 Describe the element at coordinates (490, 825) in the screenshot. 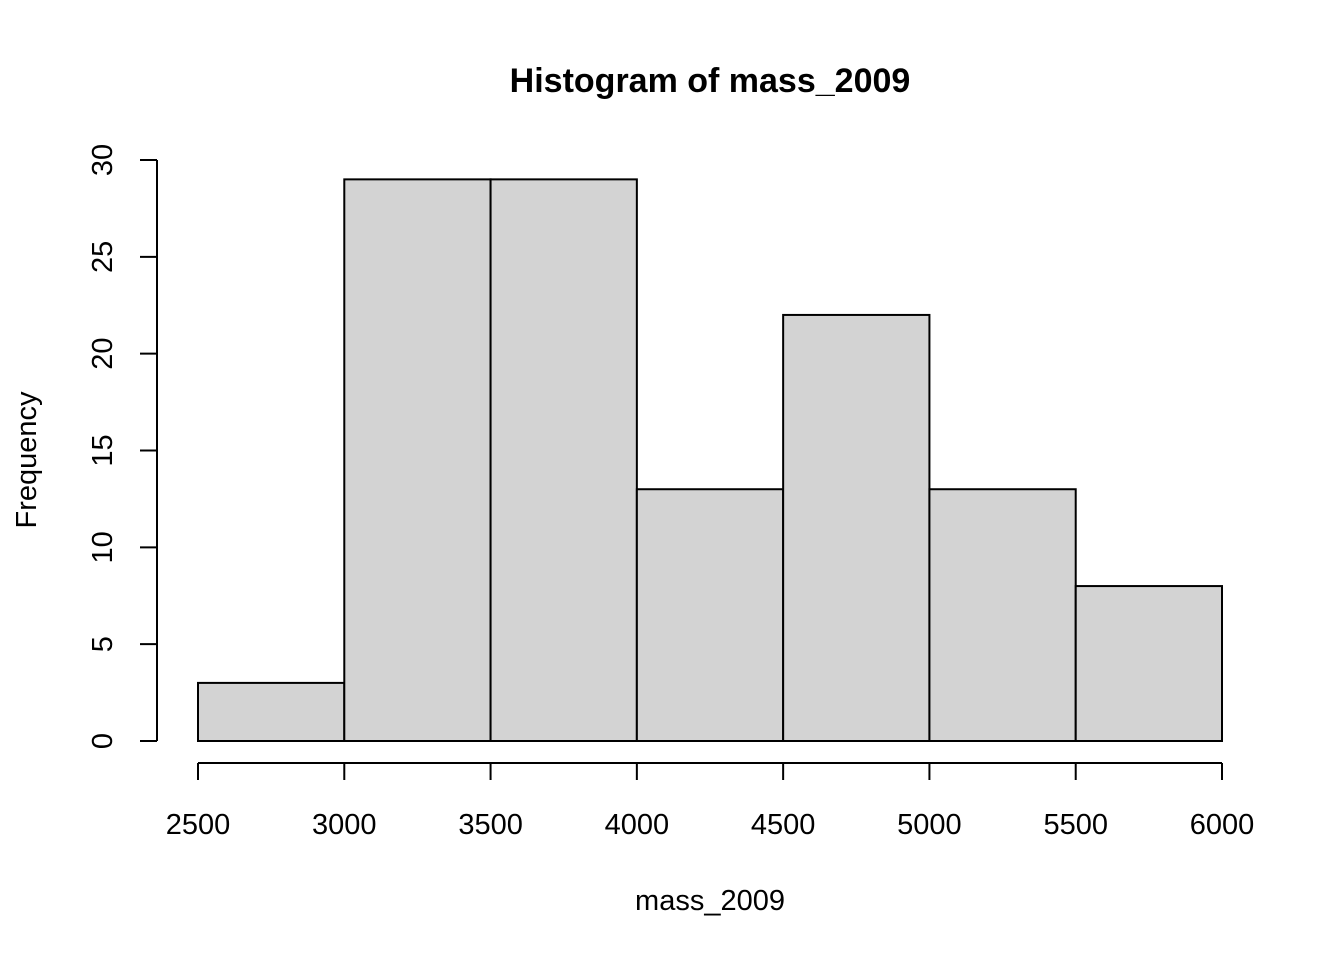

I see `x-tick-label-2: 3500` at that location.